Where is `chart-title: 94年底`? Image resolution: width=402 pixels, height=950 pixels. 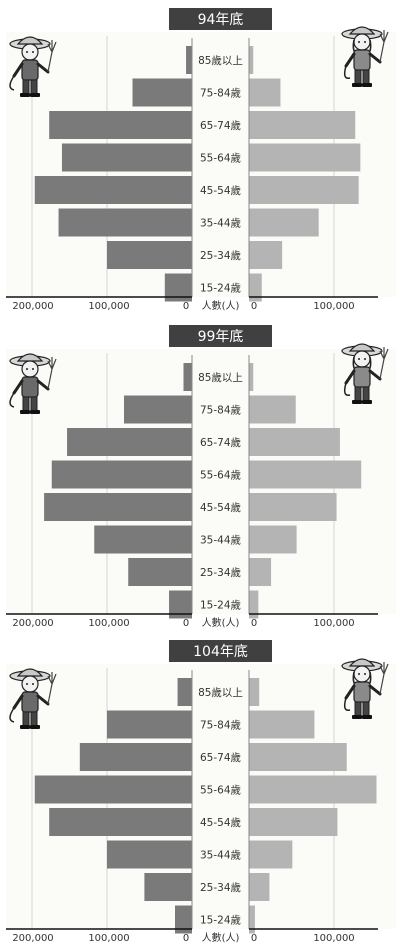 chart-title: 94年底 is located at coordinates (221, 20).